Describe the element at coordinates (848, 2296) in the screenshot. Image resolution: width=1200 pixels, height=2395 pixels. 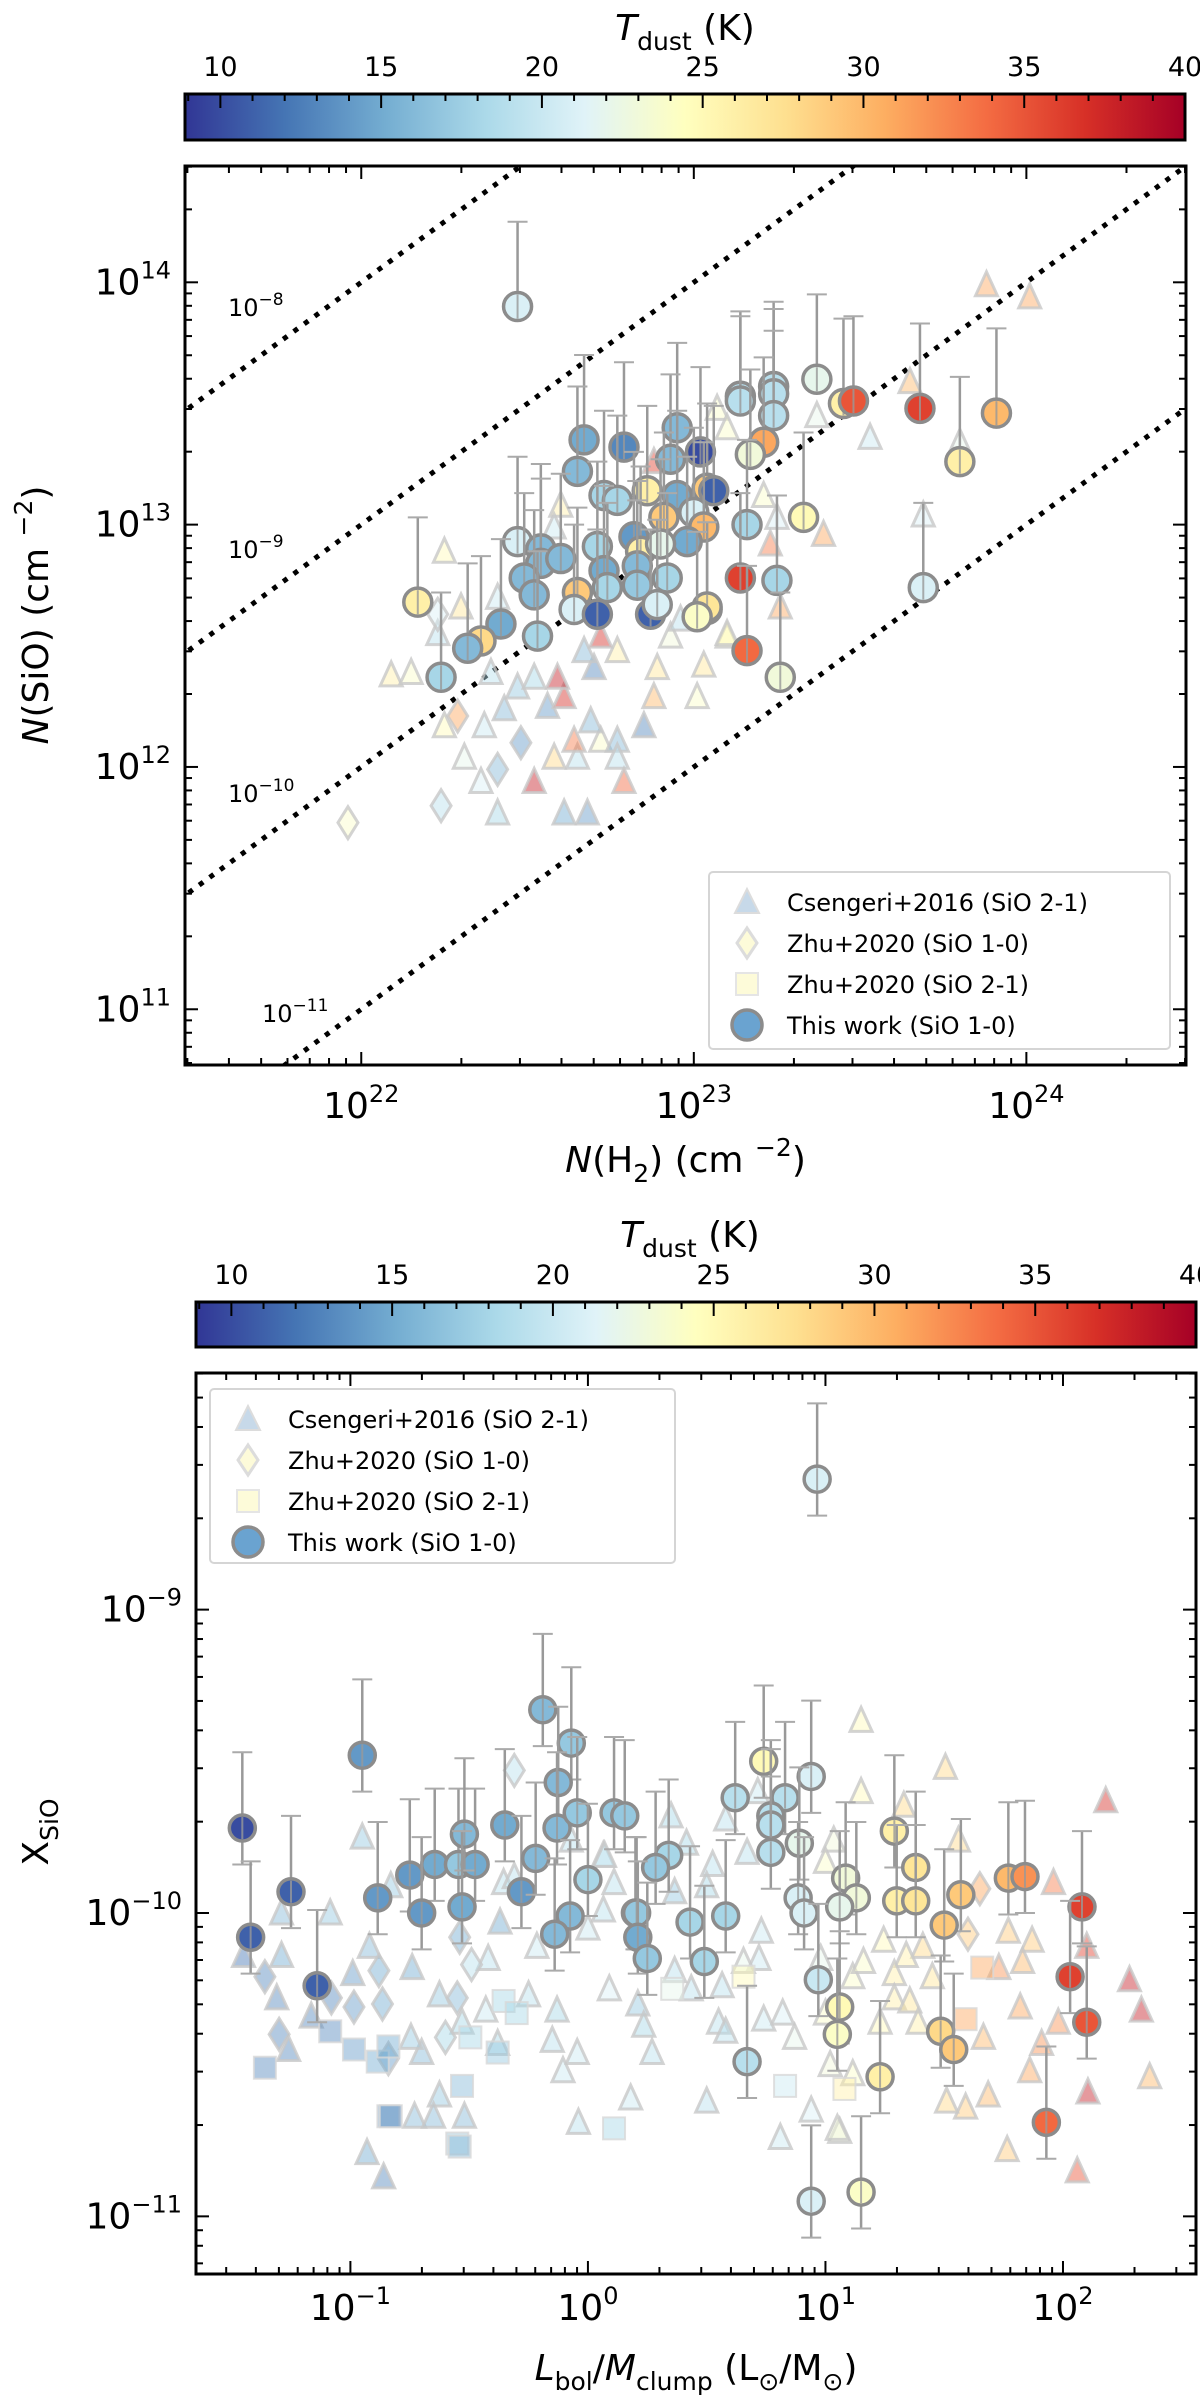
I see `x-tick-label-exponent: 1` at that location.